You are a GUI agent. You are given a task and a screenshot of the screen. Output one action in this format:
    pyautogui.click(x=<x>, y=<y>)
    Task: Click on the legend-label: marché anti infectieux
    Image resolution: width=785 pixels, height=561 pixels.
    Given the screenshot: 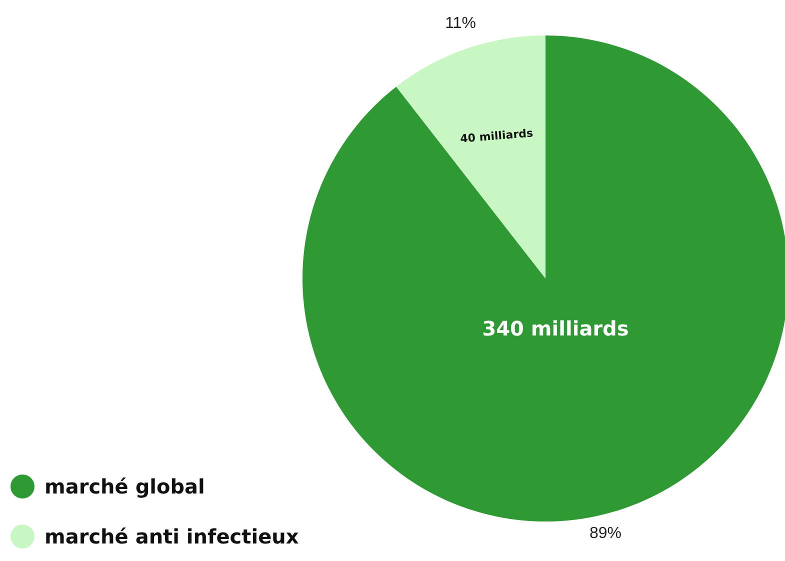 What is the action you would take?
    pyautogui.click(x=171, y=536)
    